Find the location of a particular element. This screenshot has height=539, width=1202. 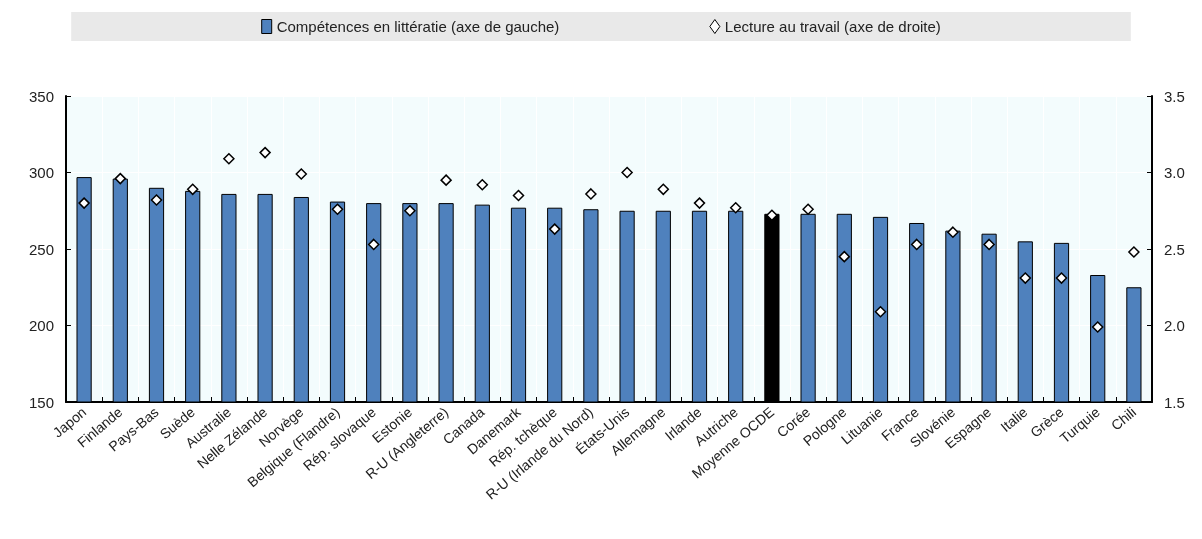

legend-label: Compétences en littératie (axe de gauche) is located at coordinates (418, 26).